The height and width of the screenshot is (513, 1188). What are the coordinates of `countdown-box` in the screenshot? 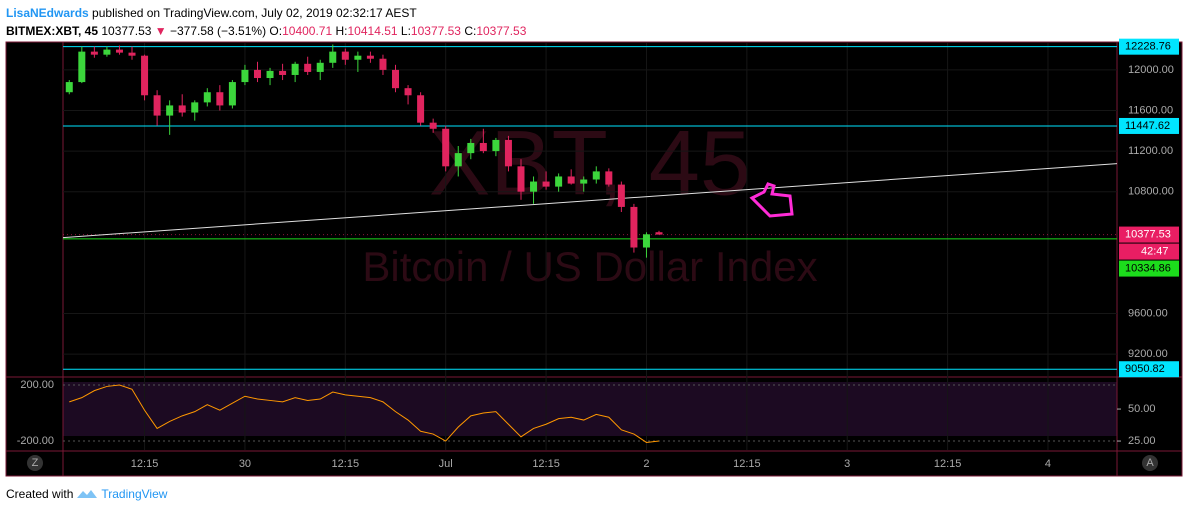 It's located at (1149, 251).